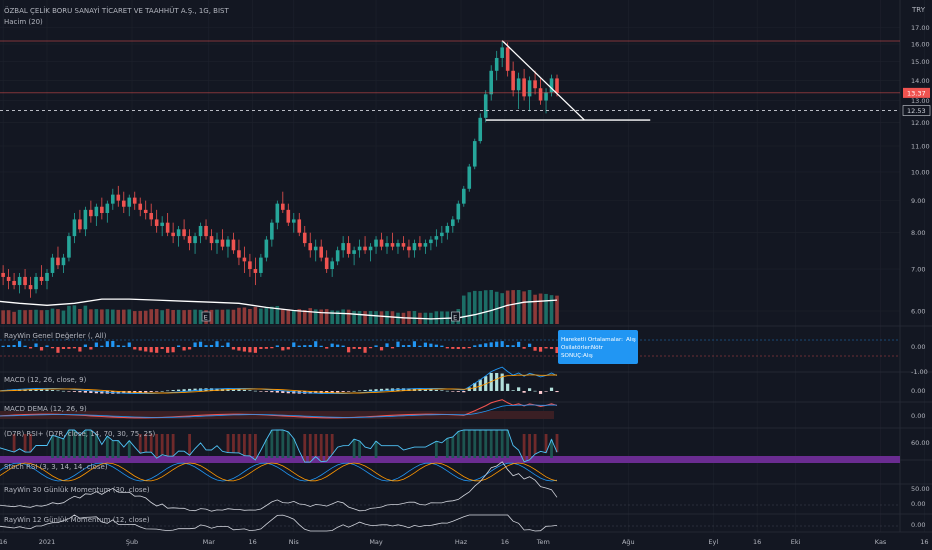 This screenshot has width=932, height=550. I want to click on mom12-line, so click(279, 523).